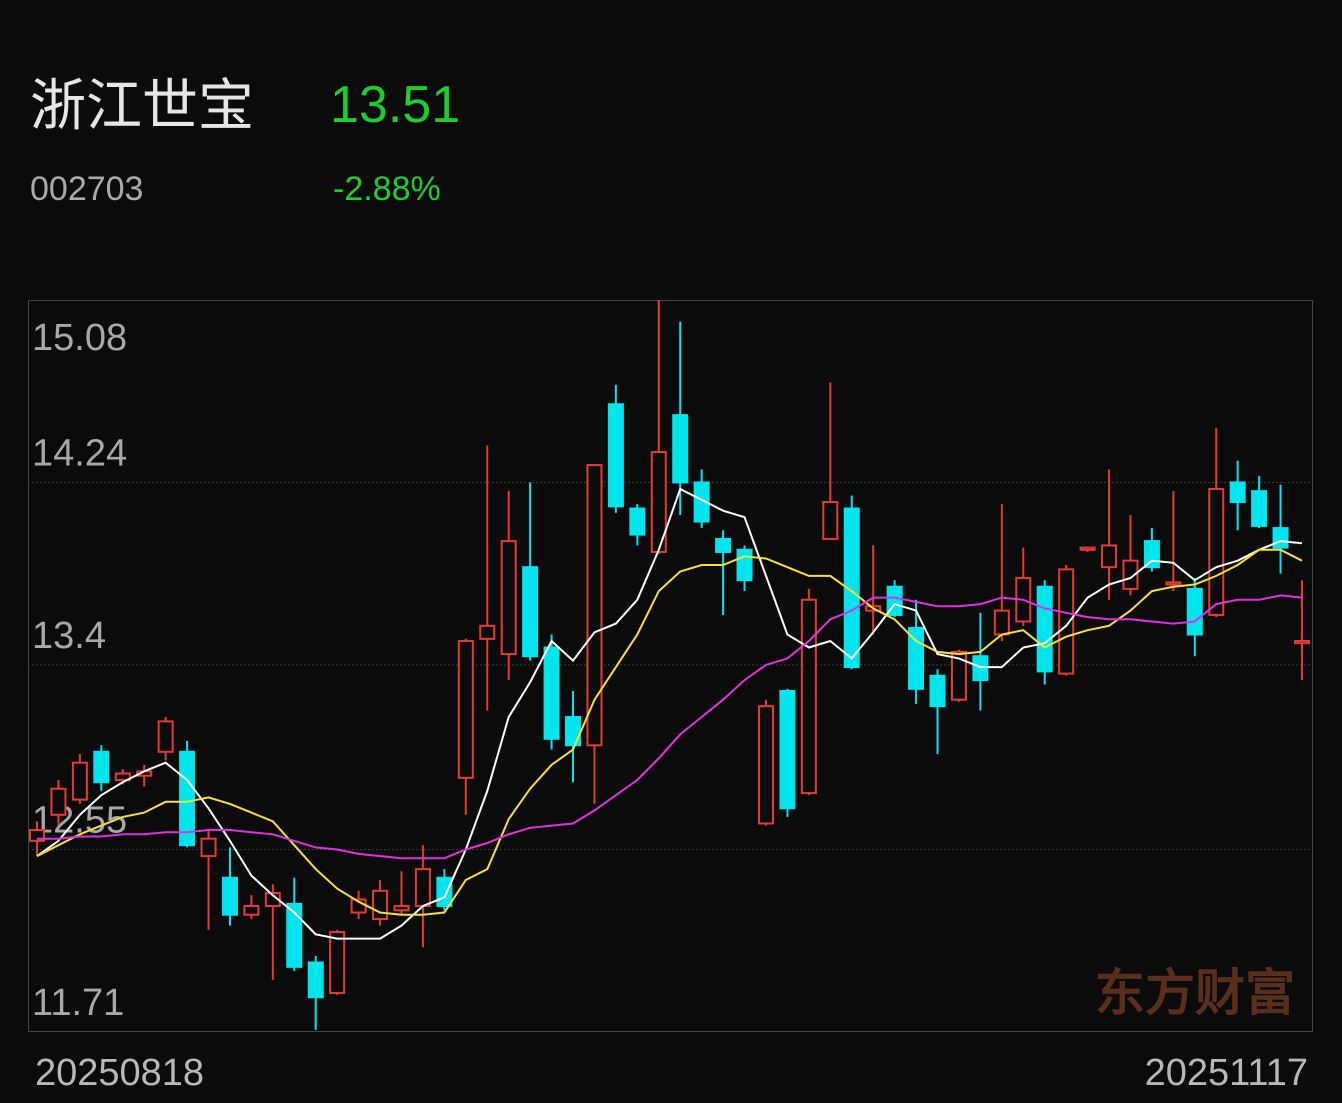 This screenshot has width=1342, height=1103. What do you see at coordinates (86, 189) in the screenshot?
I see `stock-code: 002703` at bounding box center [86, 189].